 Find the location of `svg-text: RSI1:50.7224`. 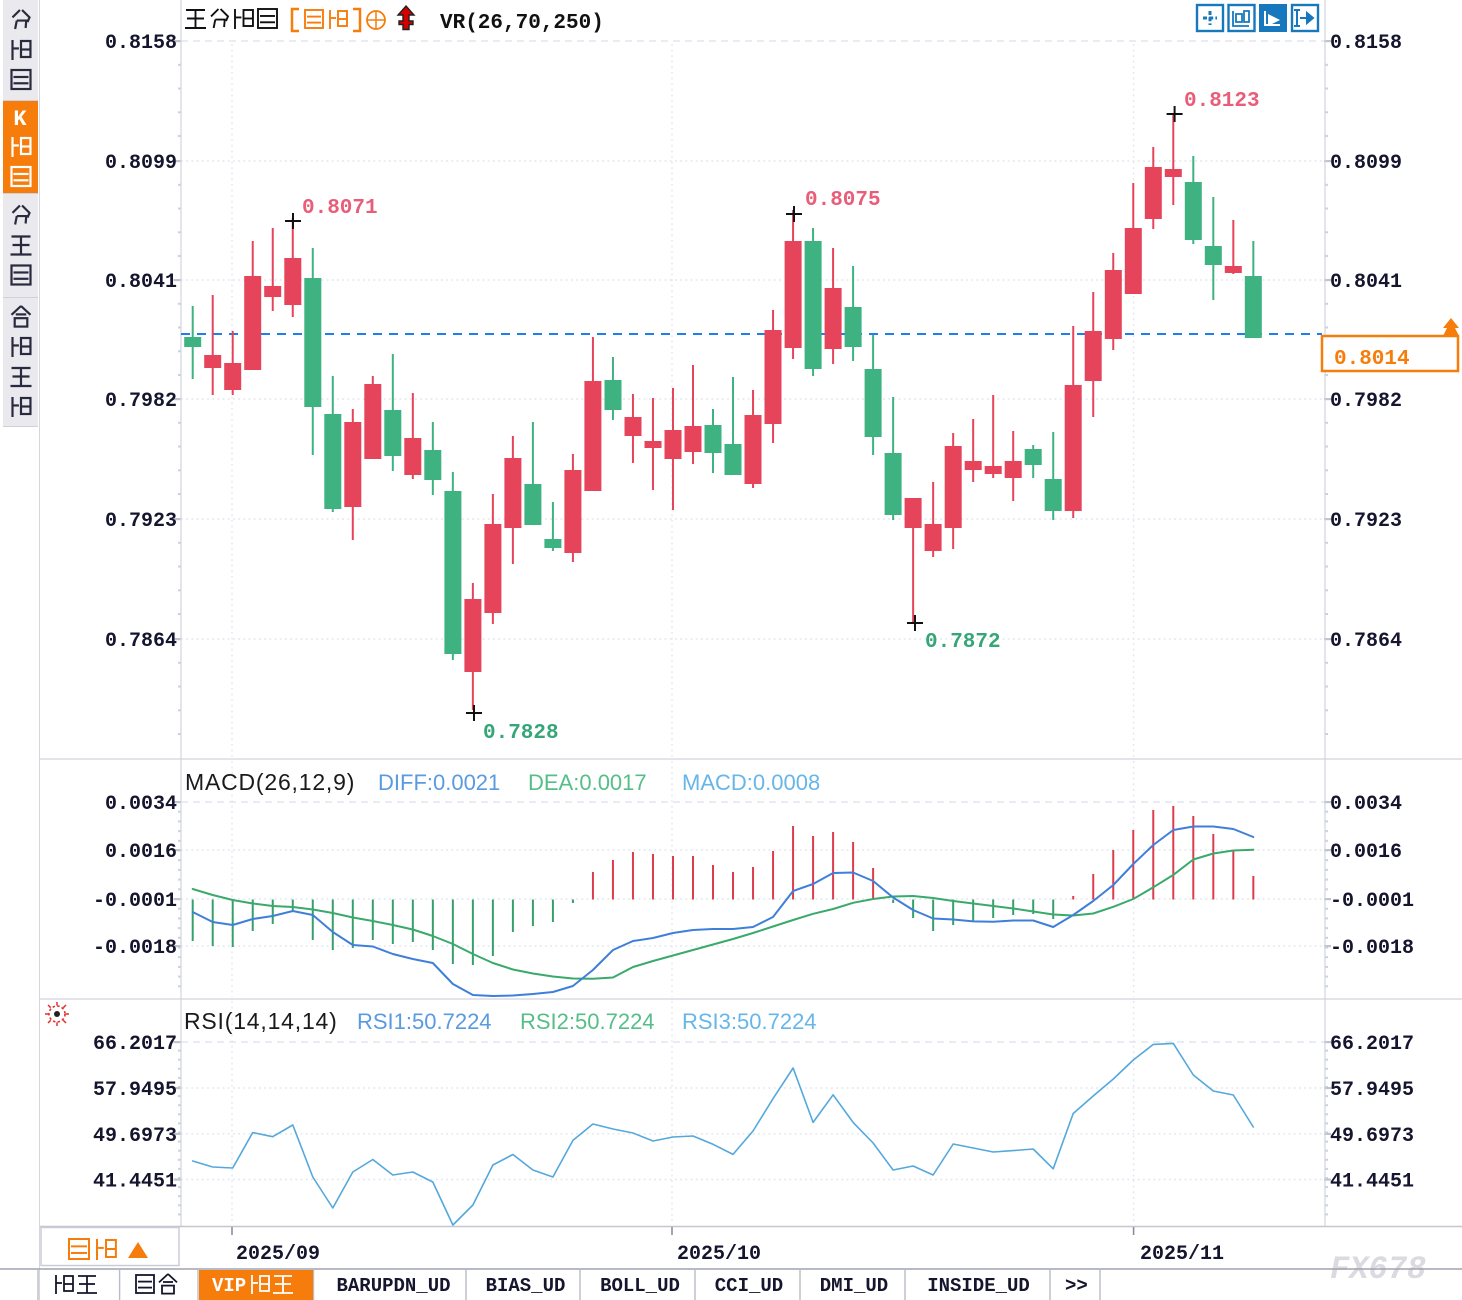

svg-text: RSI1:50.7224 is located at coordinates (424, 1021).